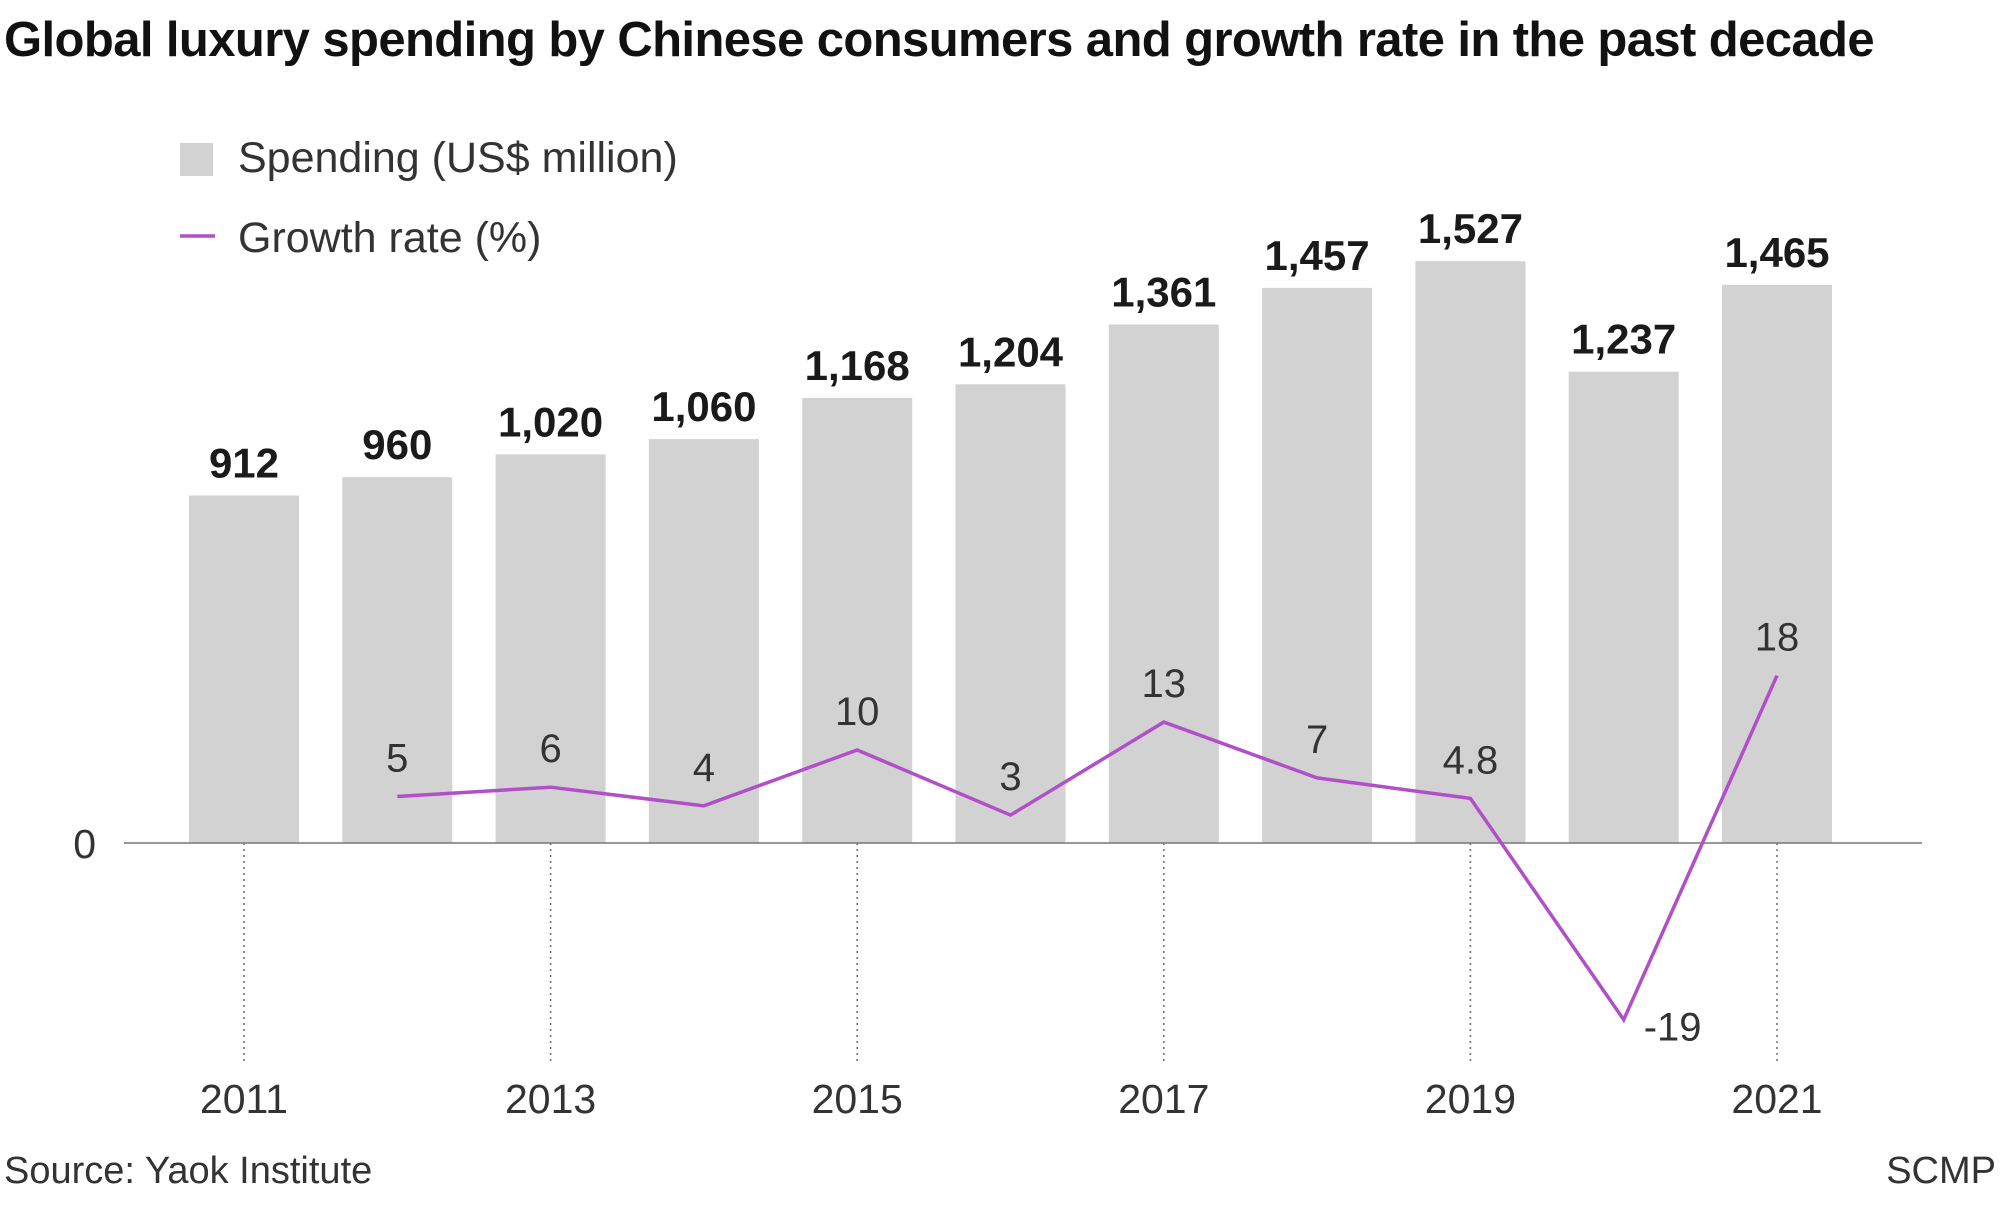 The height and width of the screenshot is (1212, 2000). Describe the element at coordinates (429, 198) in the screenshot. I see `legend: Spending (US$ million) Growth rate (%)` at that location.